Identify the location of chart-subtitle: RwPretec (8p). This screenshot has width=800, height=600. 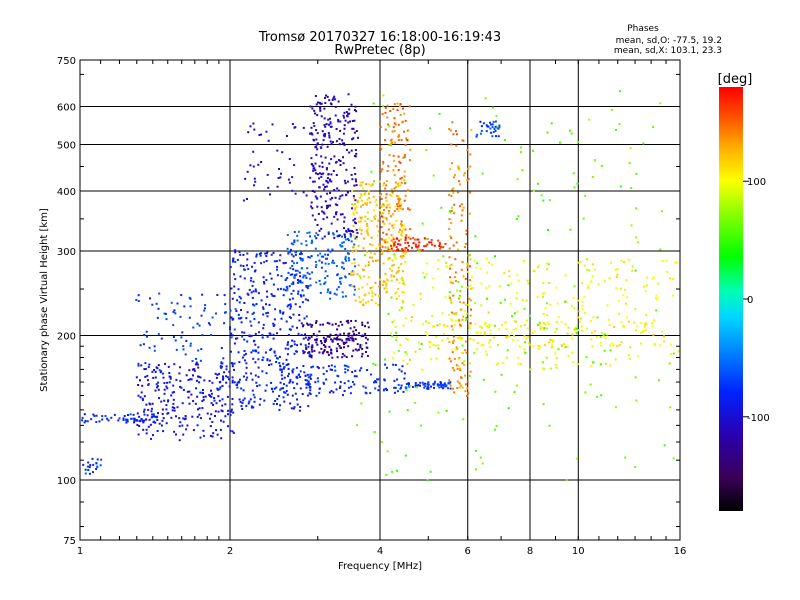
(379, 50).